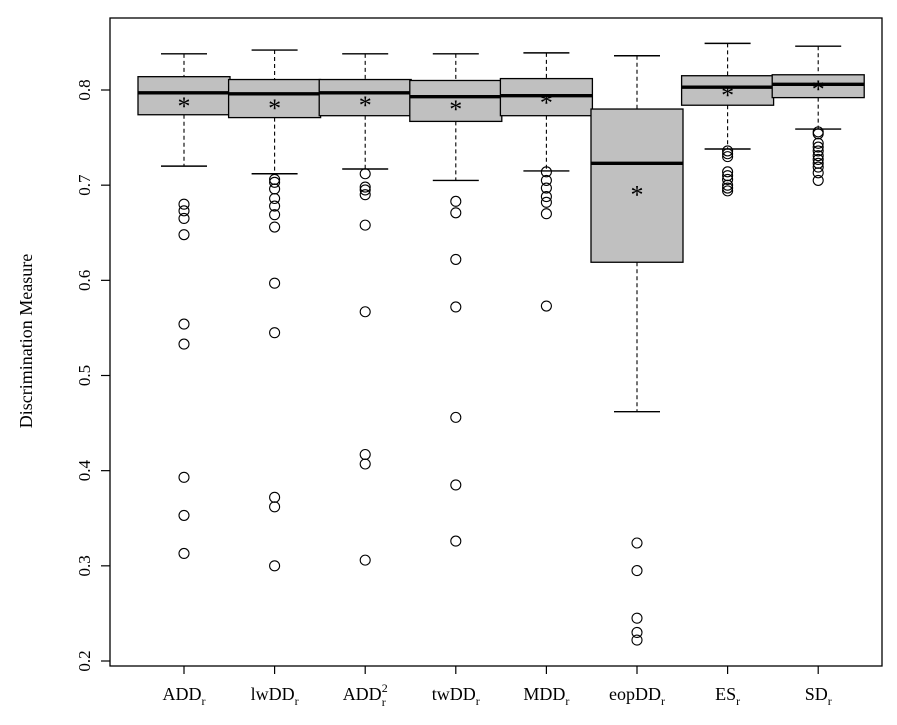 This screenshot has height=725, width=897. Describe the element at coordinates (184, 696) in the screenshot. I see `x-tick-label-0: ADDr` at that location.